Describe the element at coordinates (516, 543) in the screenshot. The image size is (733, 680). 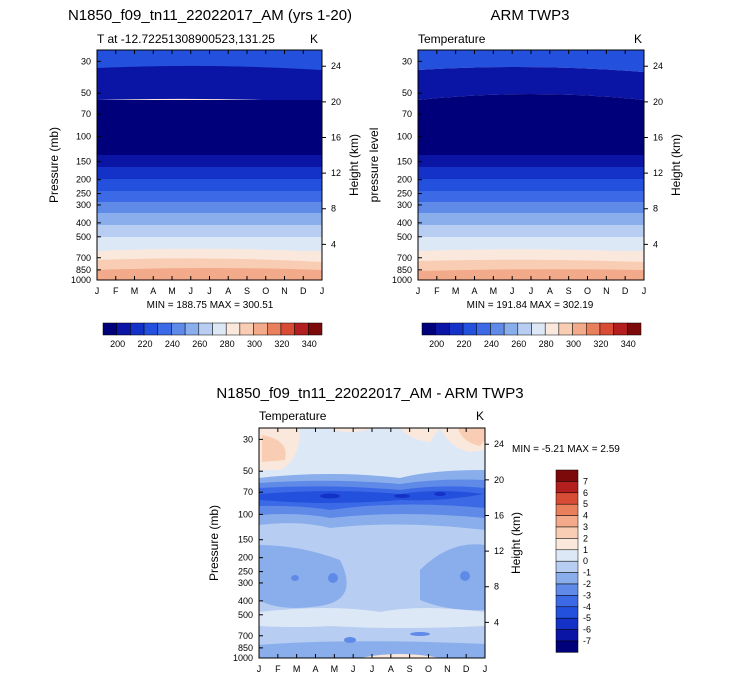
I see `panel-3-ylabel-right: Height (km)` at that location.